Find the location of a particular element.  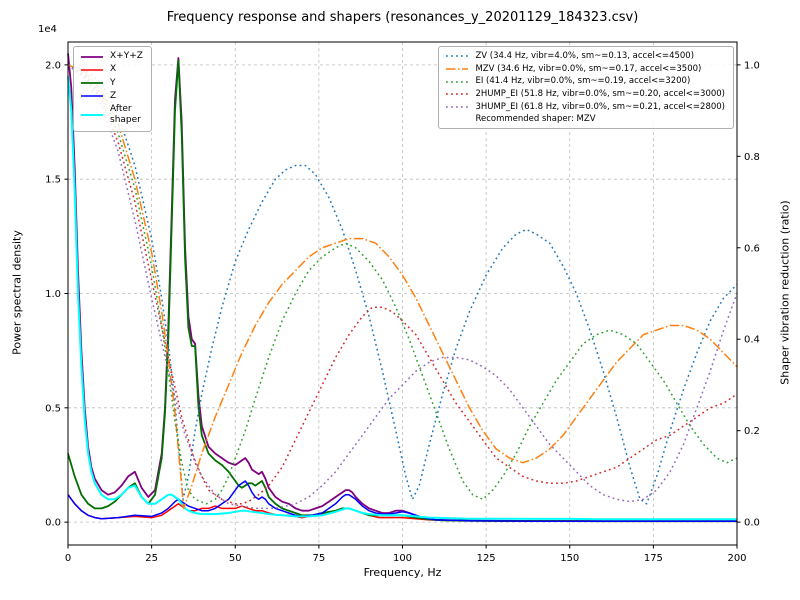

legend-item-label: X is located at coordinates (113, 69).